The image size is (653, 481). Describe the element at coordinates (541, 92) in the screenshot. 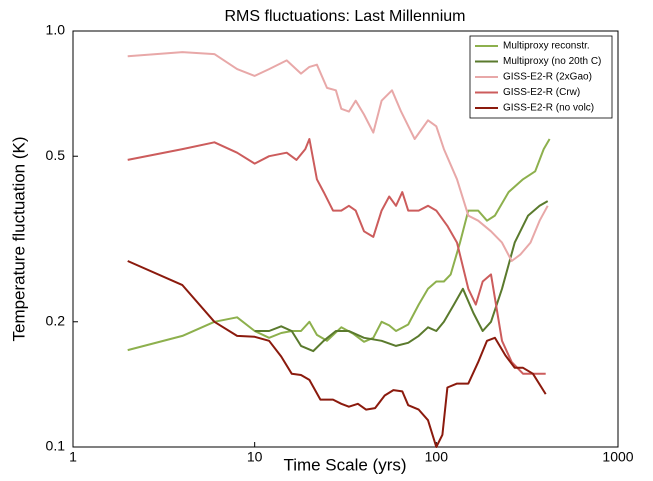

I see `legend-label: GISS-E2-R (Crw)` at that location.